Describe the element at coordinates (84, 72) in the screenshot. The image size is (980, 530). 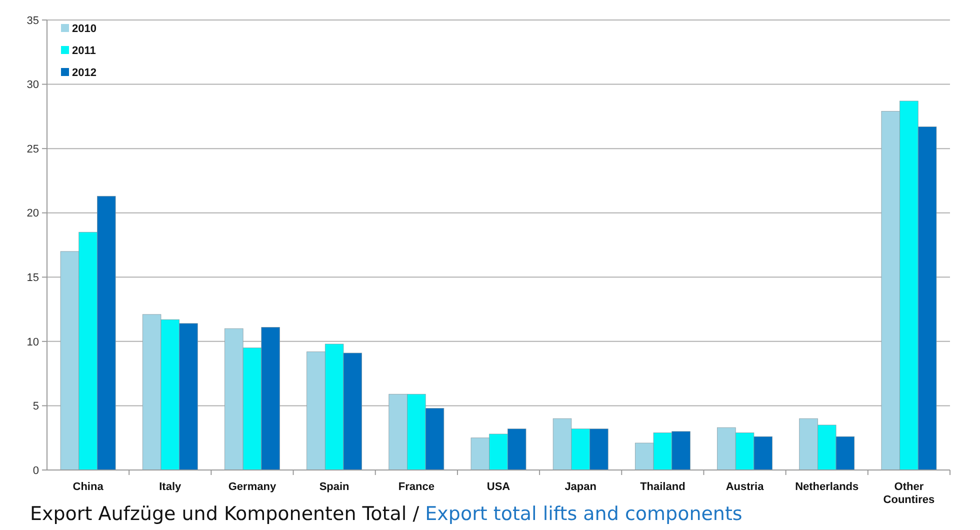
I see `legend-label: 2012` at that location.